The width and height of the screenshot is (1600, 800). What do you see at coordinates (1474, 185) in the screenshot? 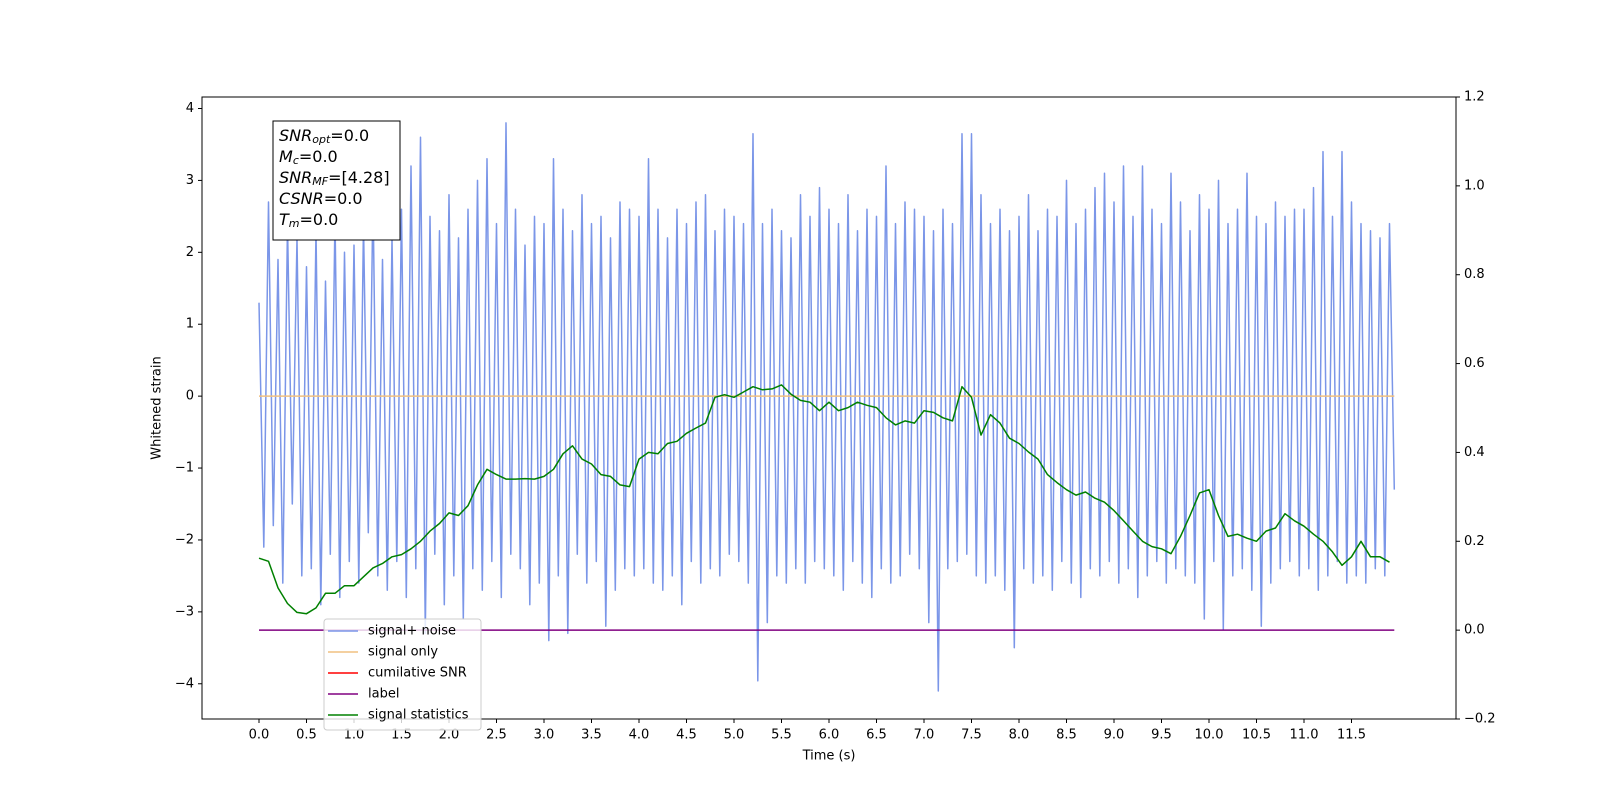
I see `y2-tick-label: 1.0` at bounding box center [1474, 185].